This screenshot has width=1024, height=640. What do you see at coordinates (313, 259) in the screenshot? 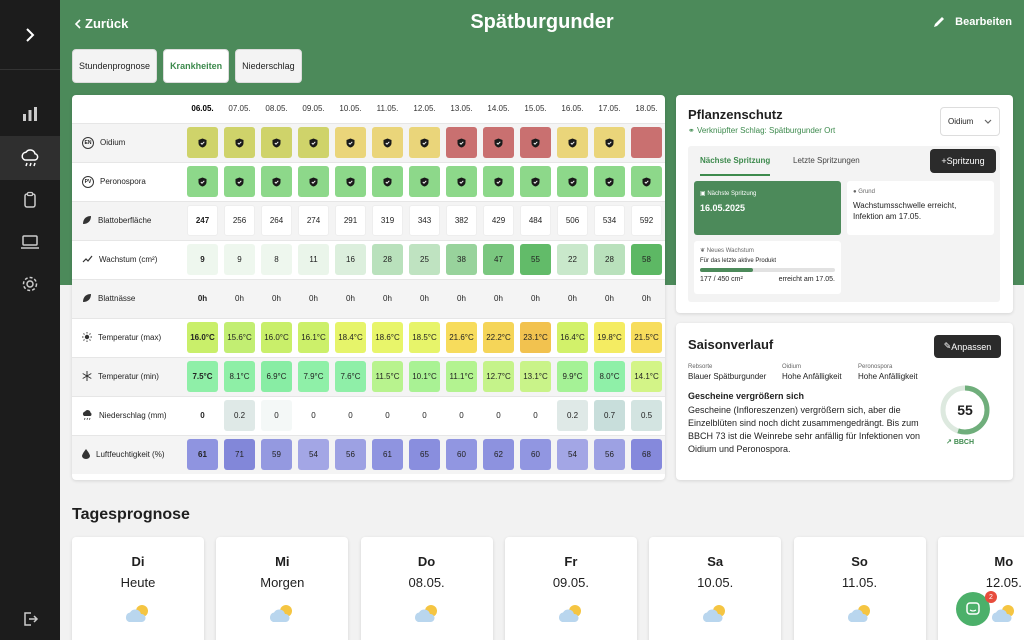
I see `value-chip: 11` at bounding box center [313, 259].